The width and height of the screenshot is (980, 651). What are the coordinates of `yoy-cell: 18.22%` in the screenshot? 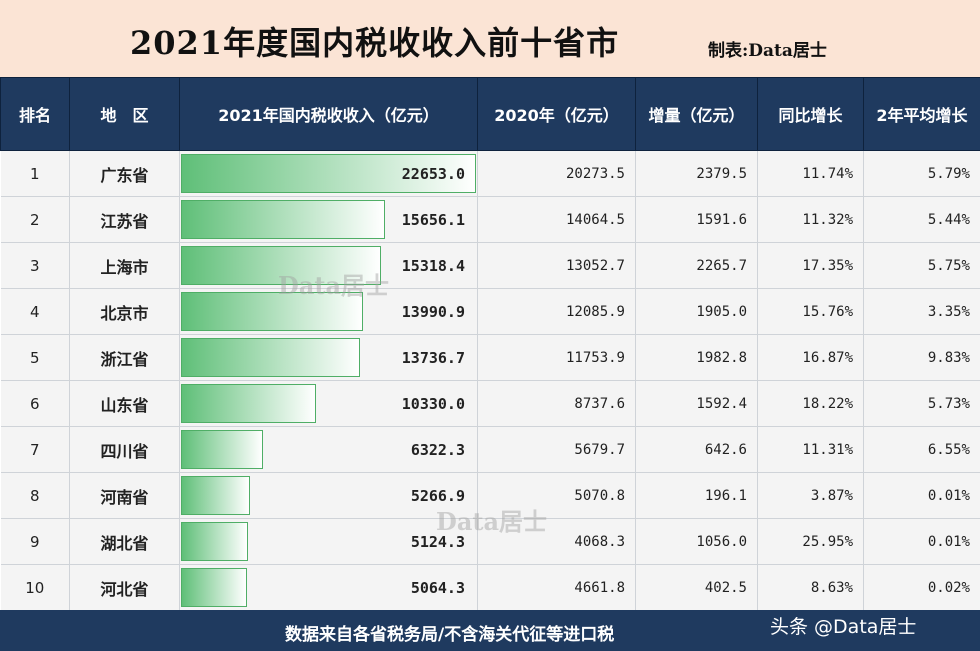 It's located at (810, 403).